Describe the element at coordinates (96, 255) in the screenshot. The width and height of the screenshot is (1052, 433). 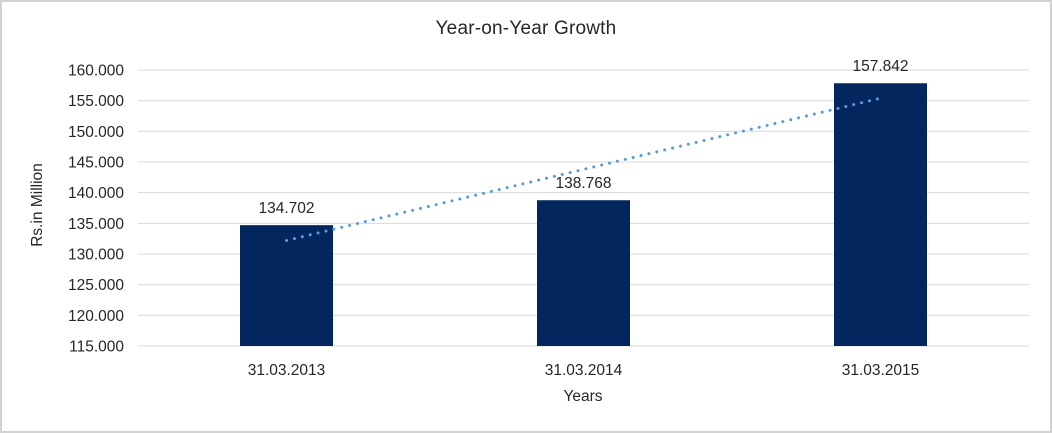
I see `y-tick-label: 130.000` at that location.